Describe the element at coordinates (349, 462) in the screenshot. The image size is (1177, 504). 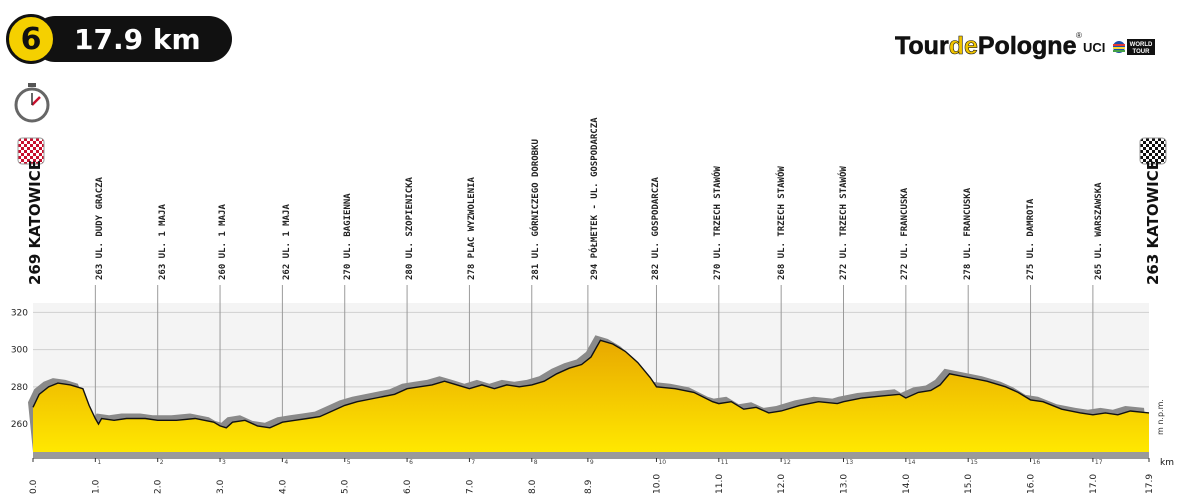
I see `waypoint-number: 5` at that location.